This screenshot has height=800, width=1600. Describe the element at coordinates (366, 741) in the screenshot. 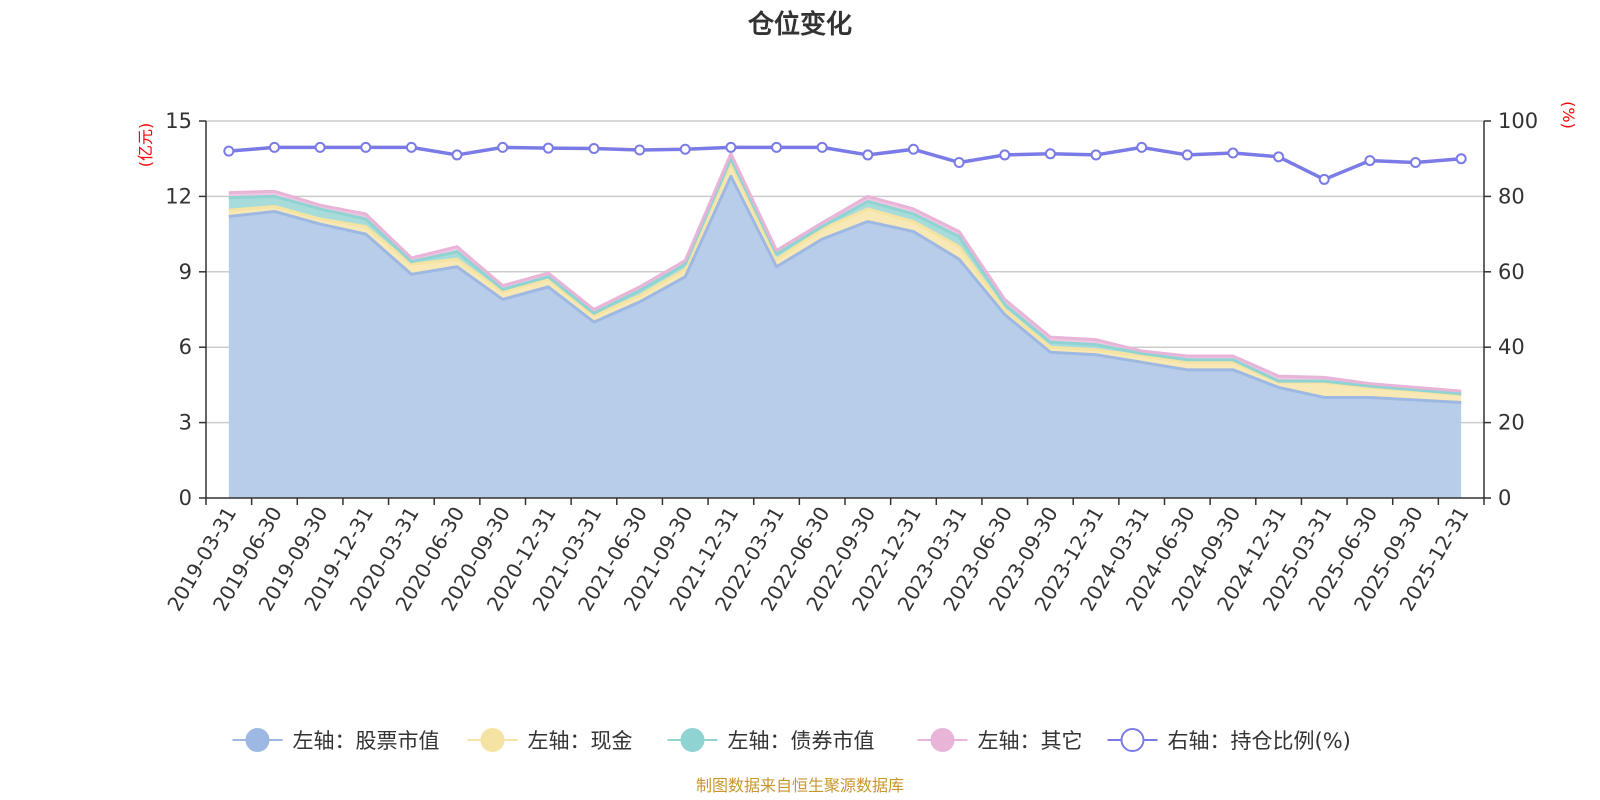

I see `legend-label: 左轴：股票市值` at that location.